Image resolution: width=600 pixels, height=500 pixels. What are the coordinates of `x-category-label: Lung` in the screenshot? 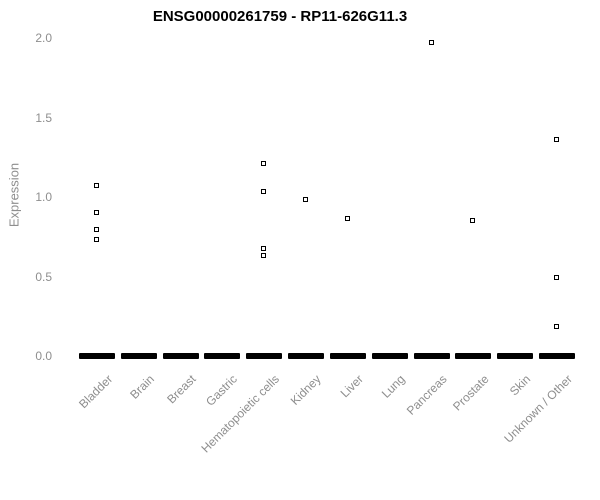 It's located at (393, 386).